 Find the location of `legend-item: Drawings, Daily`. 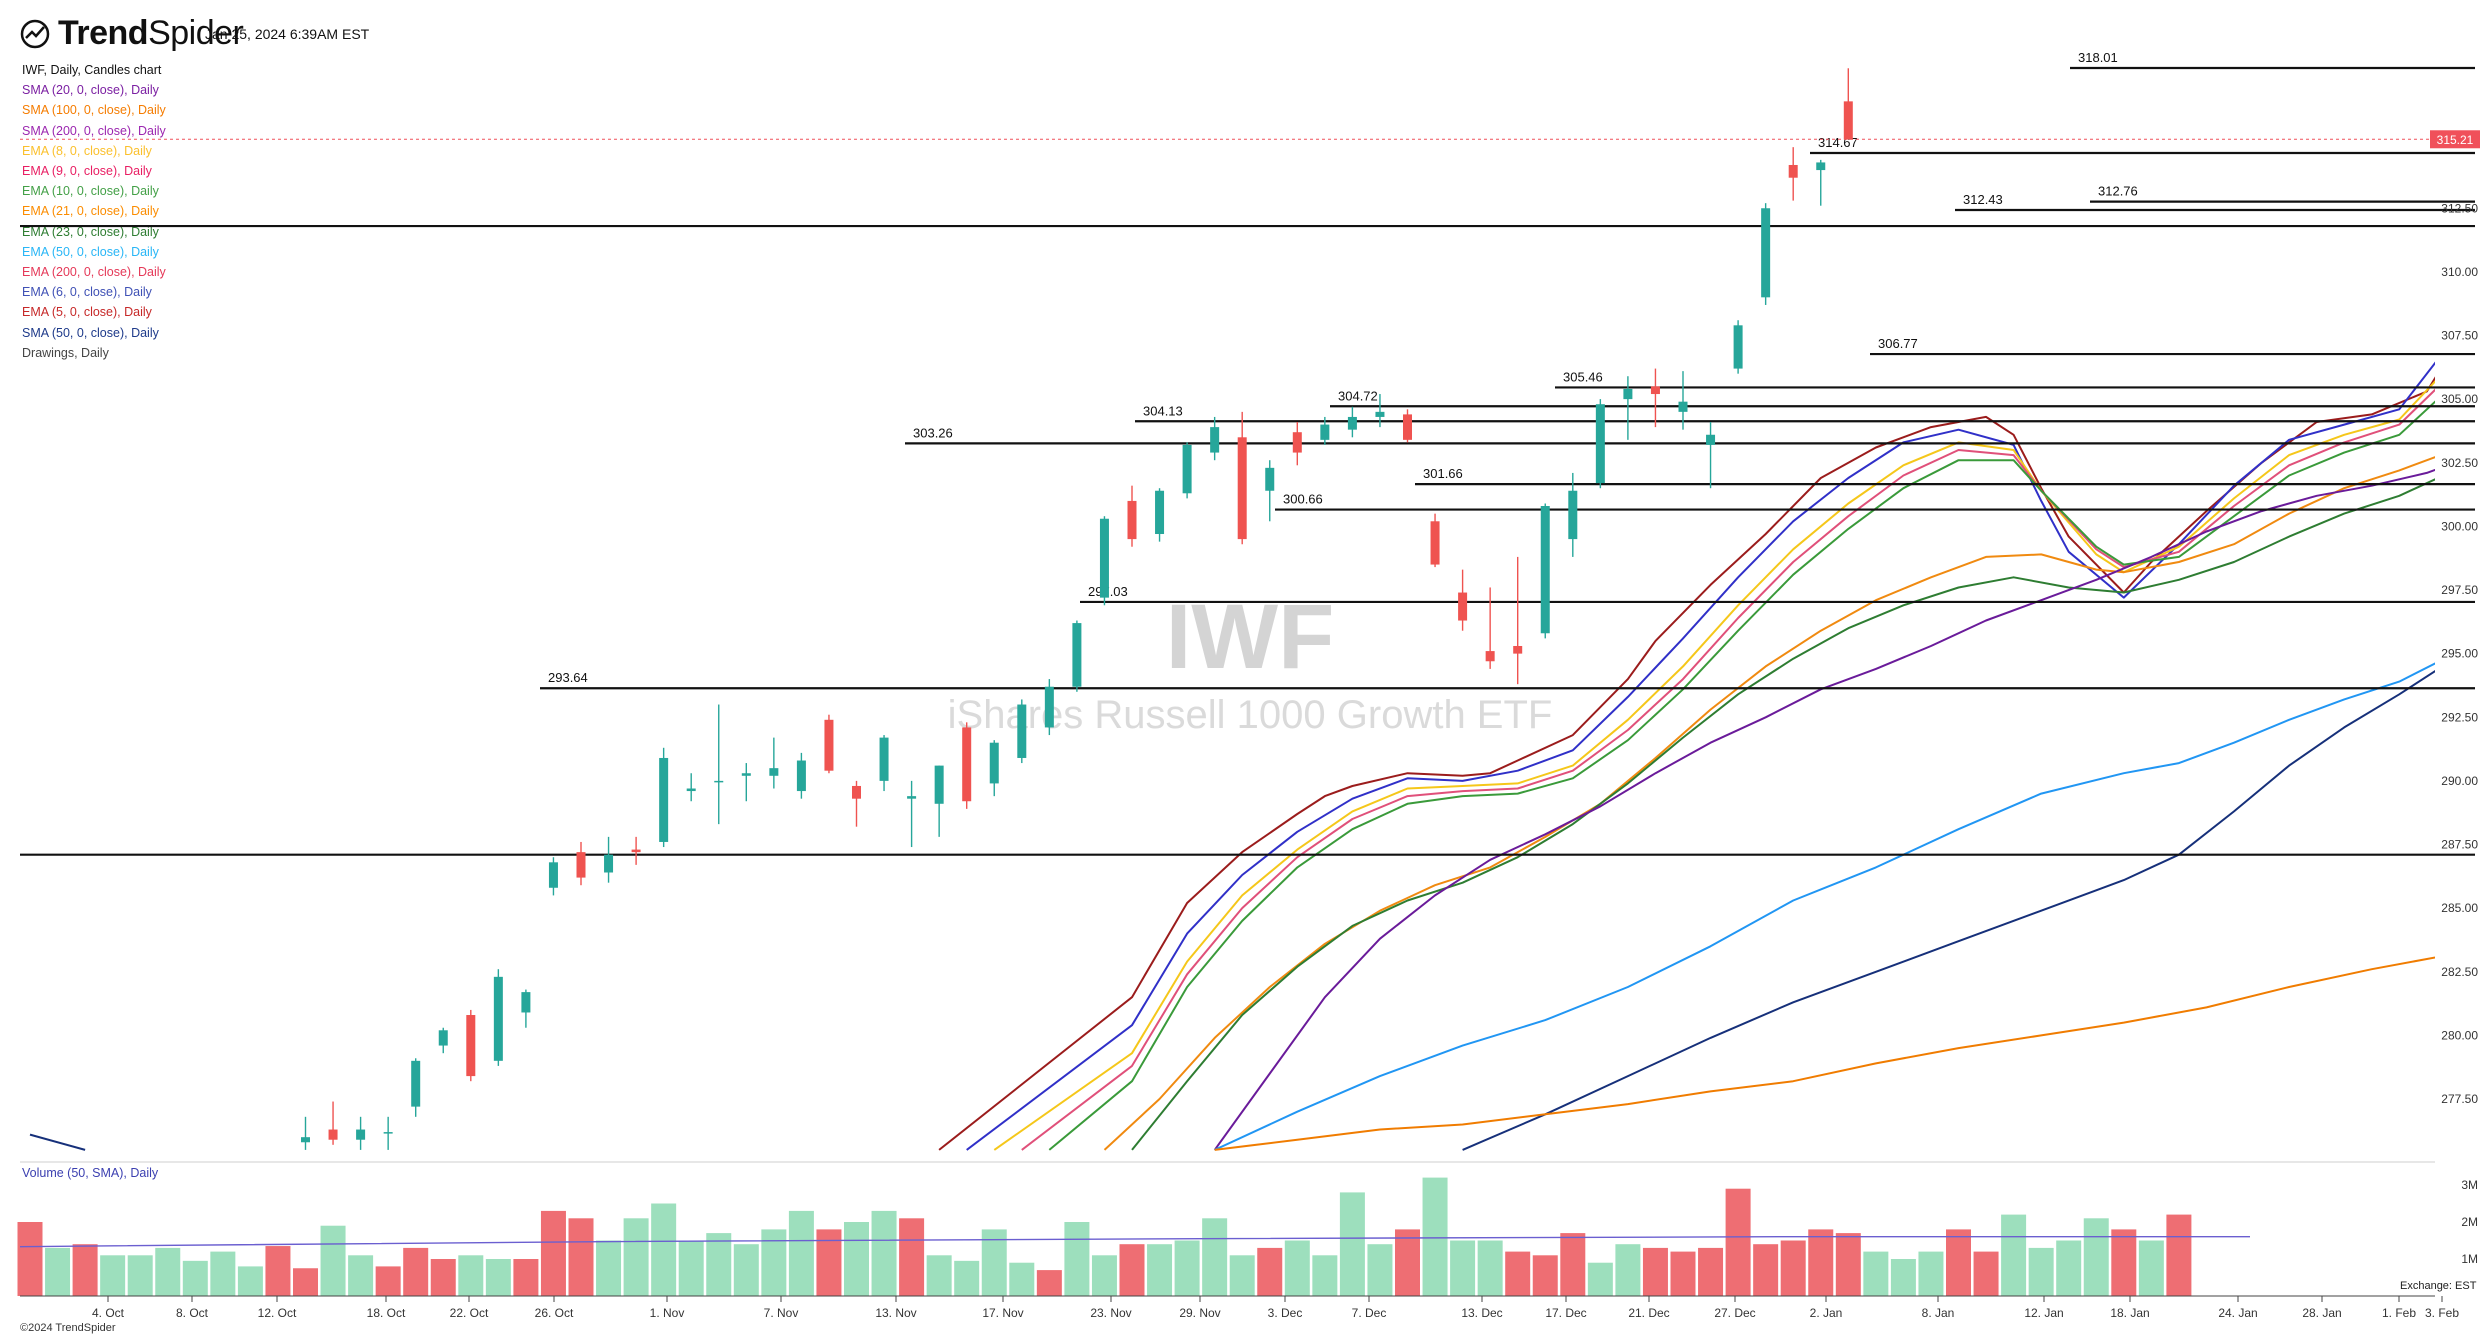

legend-item: Drawings, Daily is located at coordinates (65, 352).